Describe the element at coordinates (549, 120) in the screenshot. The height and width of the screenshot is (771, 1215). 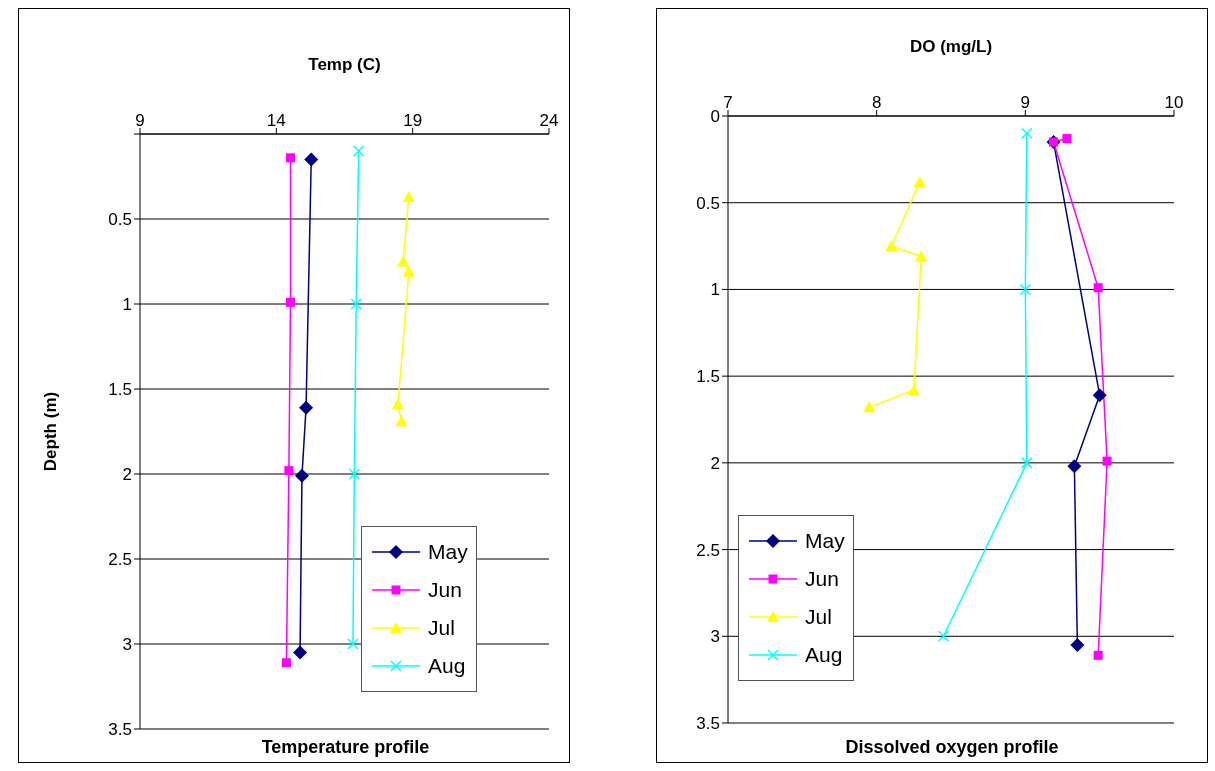
I see `x-tick-label: 24` at that location.